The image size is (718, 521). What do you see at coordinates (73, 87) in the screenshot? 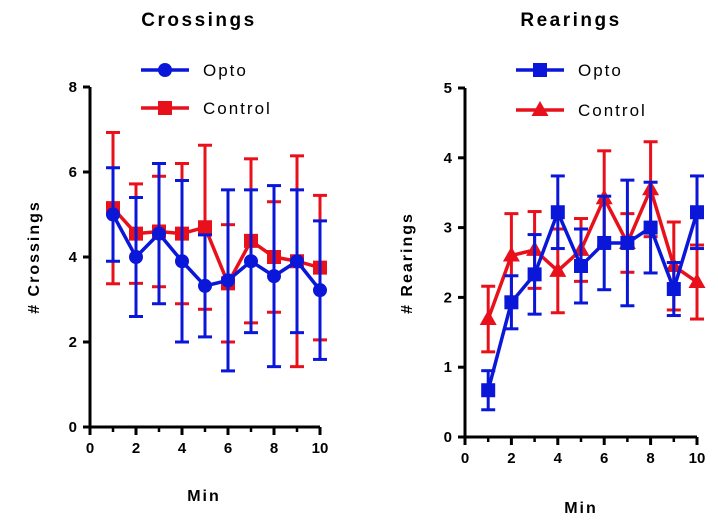
I see `y-tick-label: 8` at bounding box center [73, 87].